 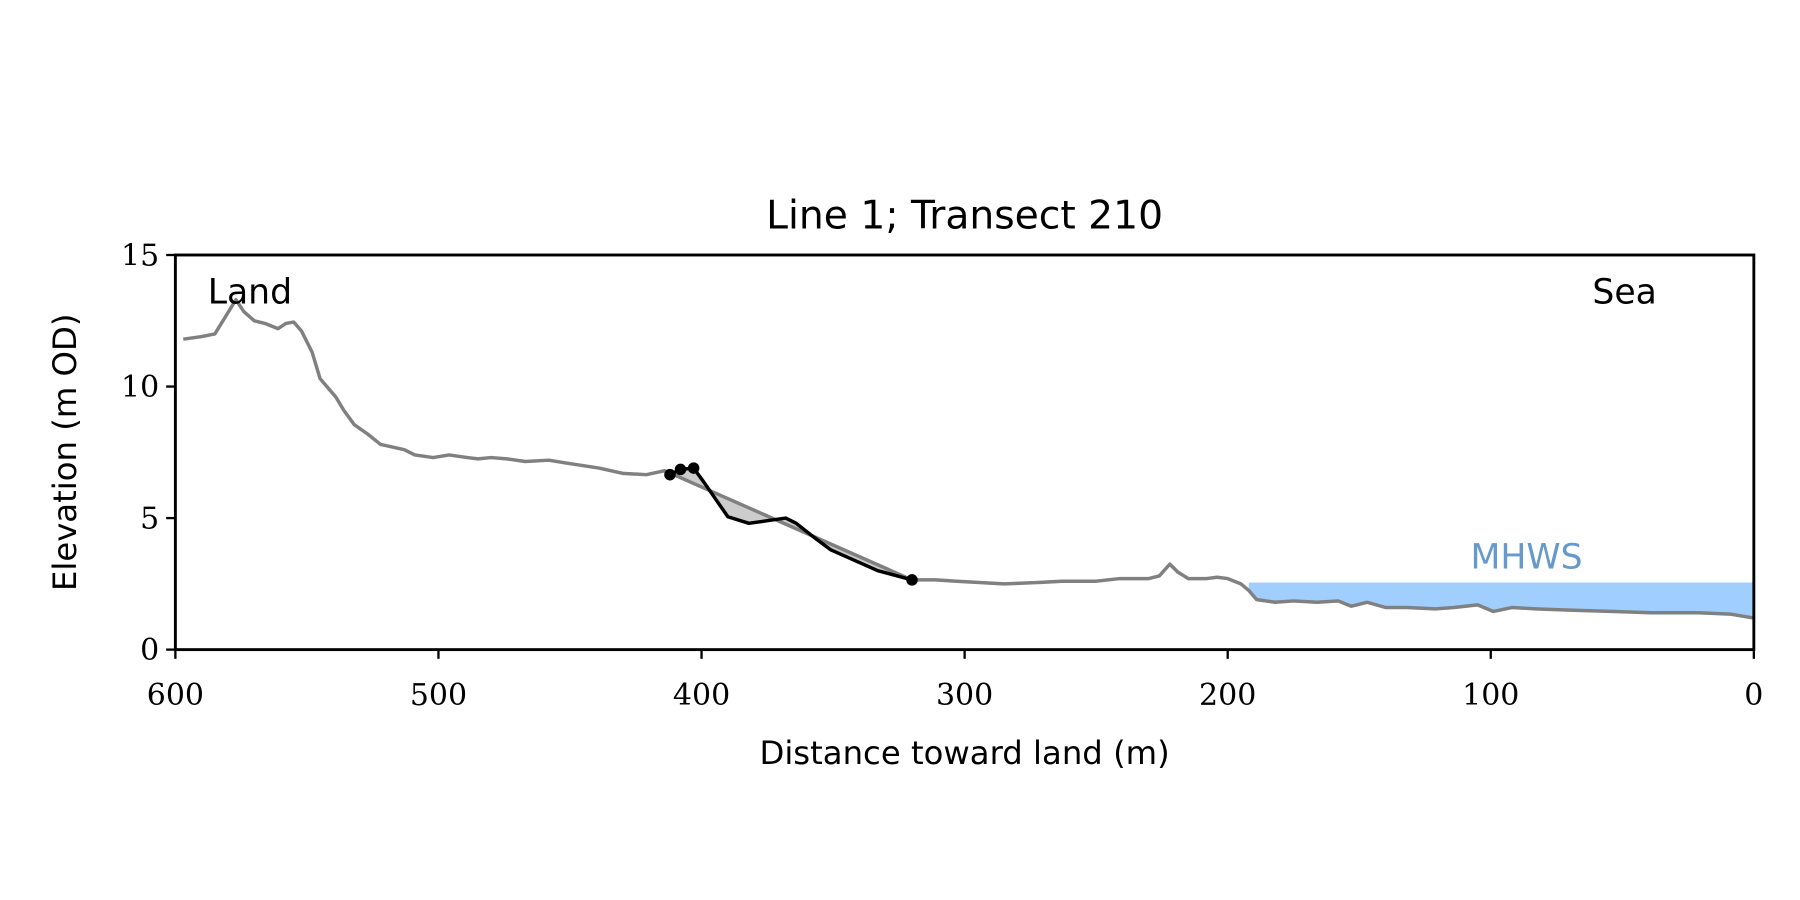 I want to click on x-tick-label: 600, so click(x=175, y=695).